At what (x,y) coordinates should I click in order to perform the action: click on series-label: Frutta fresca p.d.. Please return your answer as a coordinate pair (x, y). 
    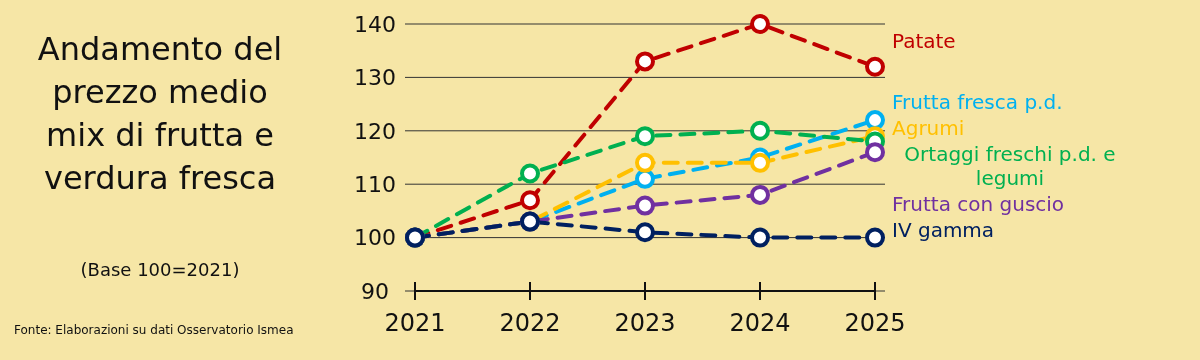
    Looking at the image, I should click on (977, 102).